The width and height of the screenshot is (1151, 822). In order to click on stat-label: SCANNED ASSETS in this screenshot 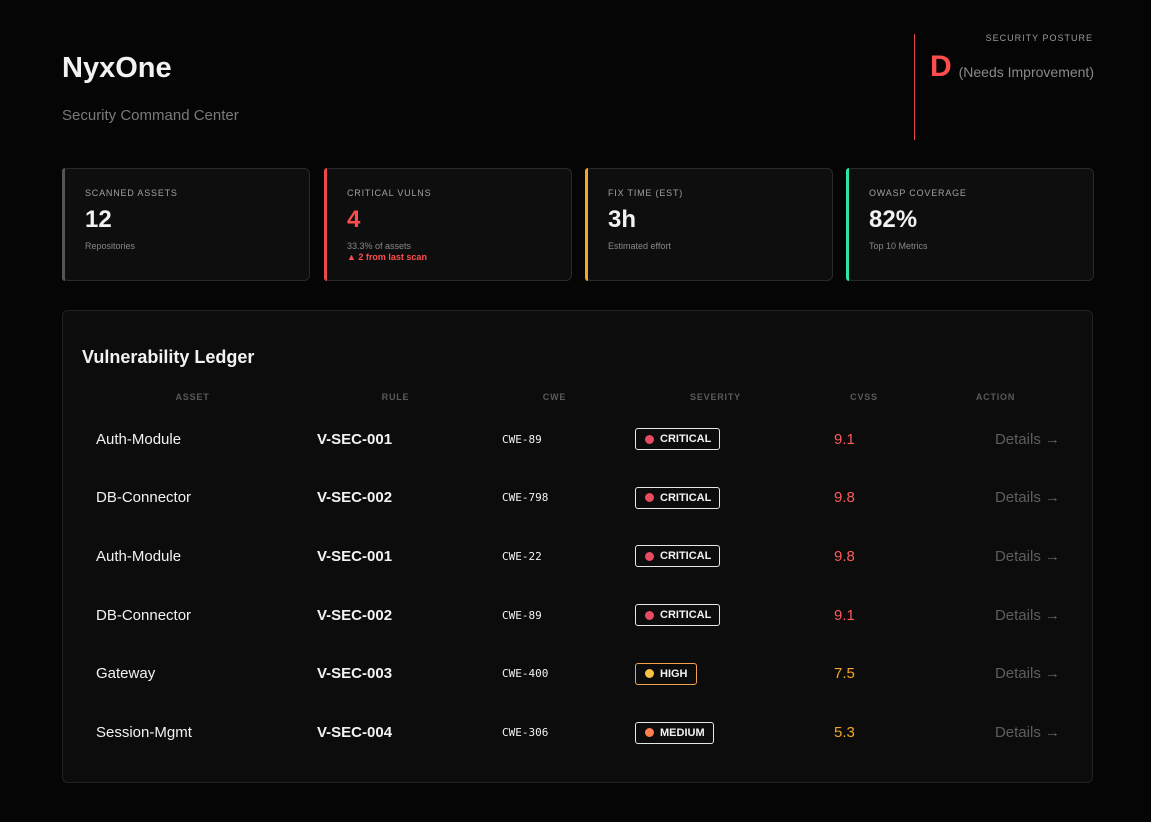, I will do `click(131, 193)`.